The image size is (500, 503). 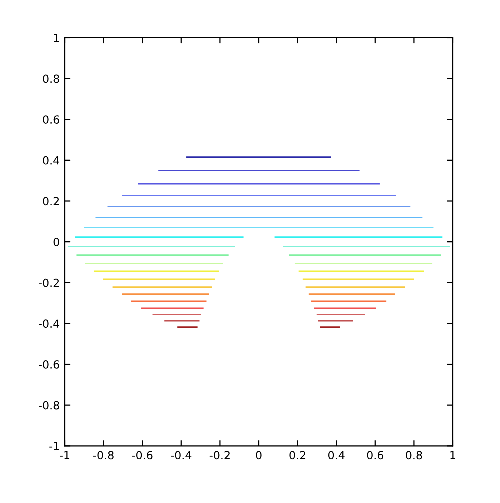 What do you see at coordinates (51, 160) in the screenshot?
I see `y-tick-label: 0.4` at bounding box center [51, 160].